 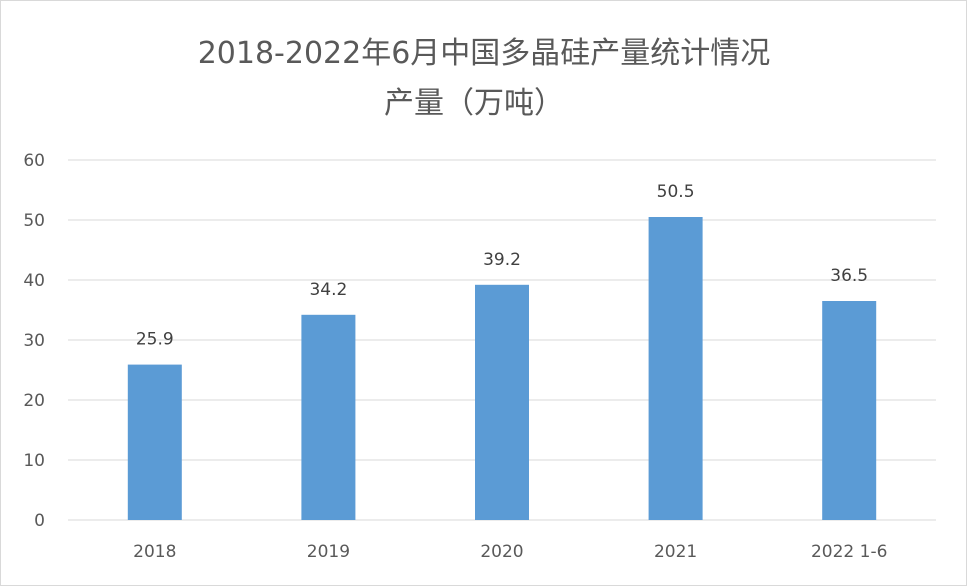 I want to click on x-tick-label: 2020, so click(x=501, y=552).